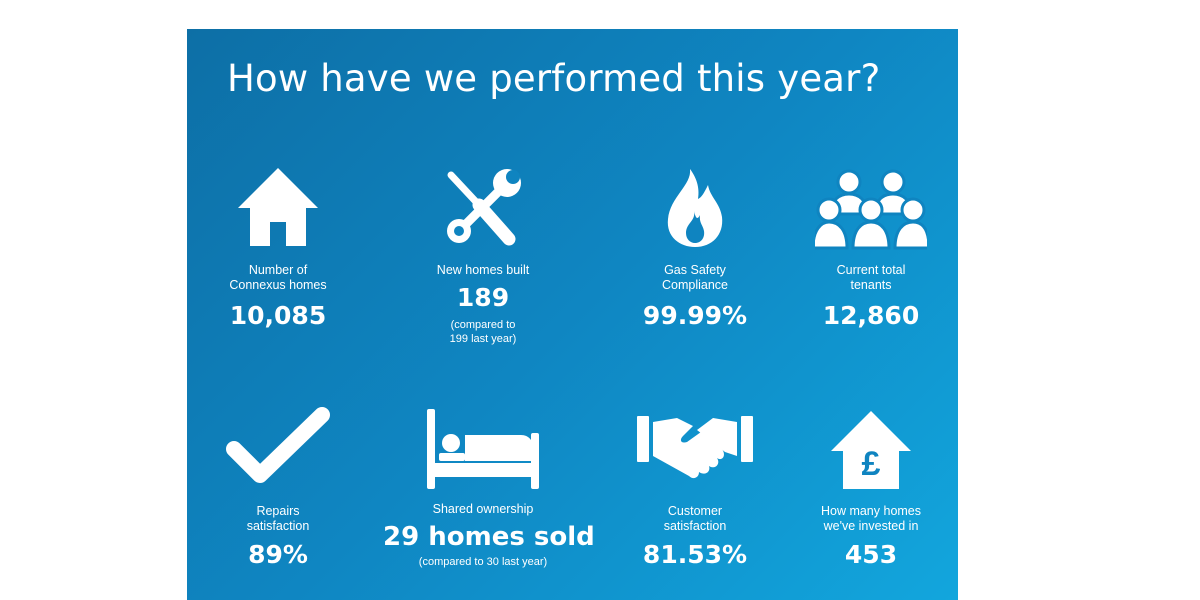 The height and width of the screenshot is (600, 1200). I want to click on stat-label-line1: Gas Safety, so click(695, 270).